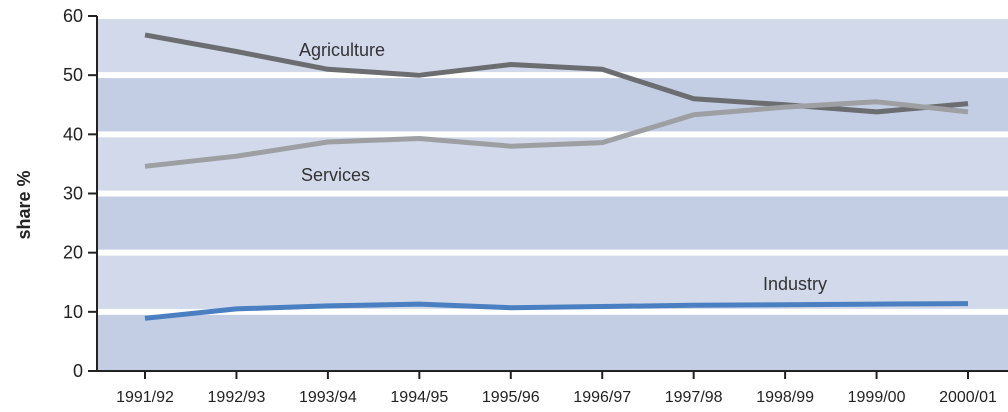 This screenshot has width=1008, height=412. I want to click on series-label-agriculture: Agriculture, so click(342, 50).